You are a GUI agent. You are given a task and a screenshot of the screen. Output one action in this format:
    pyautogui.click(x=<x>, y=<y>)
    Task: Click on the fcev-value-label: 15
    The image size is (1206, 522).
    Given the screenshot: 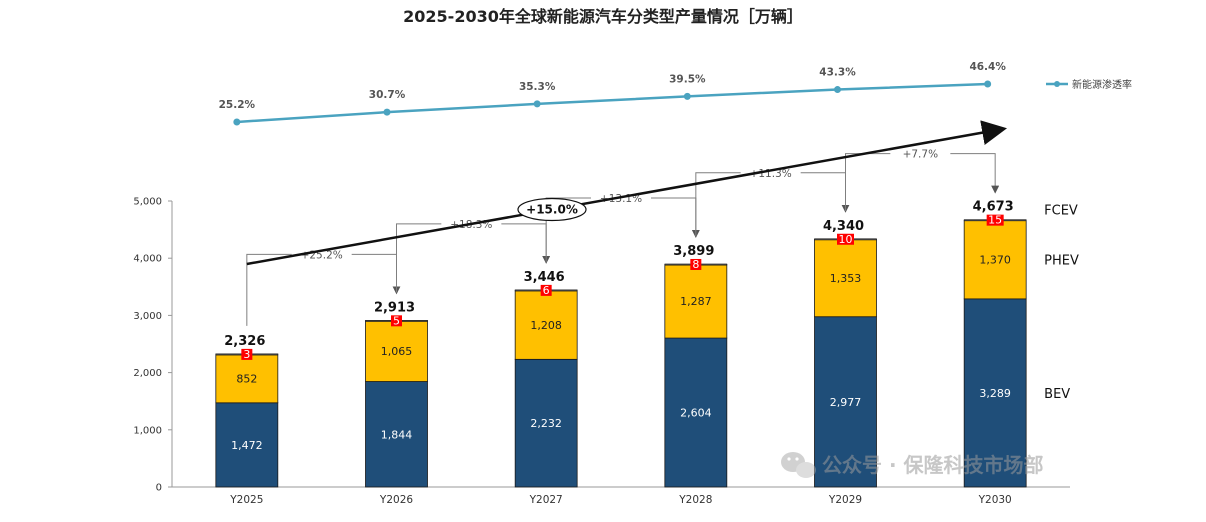 What is the action you would take?
    pyautogui.click(x=995, y=220)
    